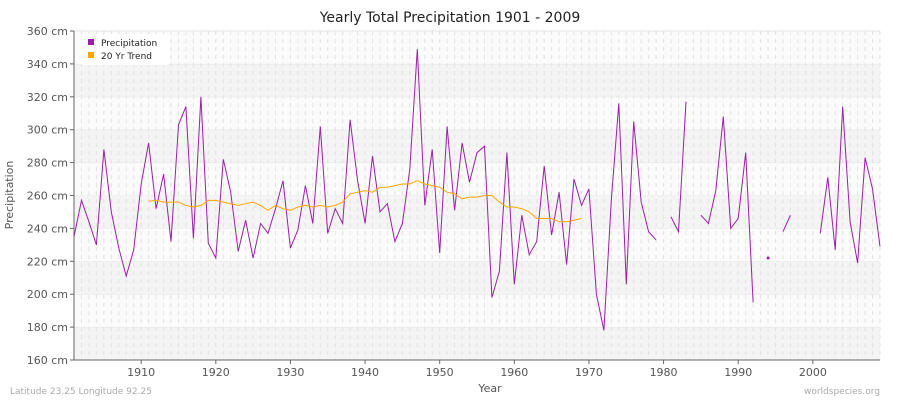 This screenshot has height=400, width=900. Describe the element at coordinates (47, 97) in the screenshot. I see `y-tick-label: 320 cm` at that location.